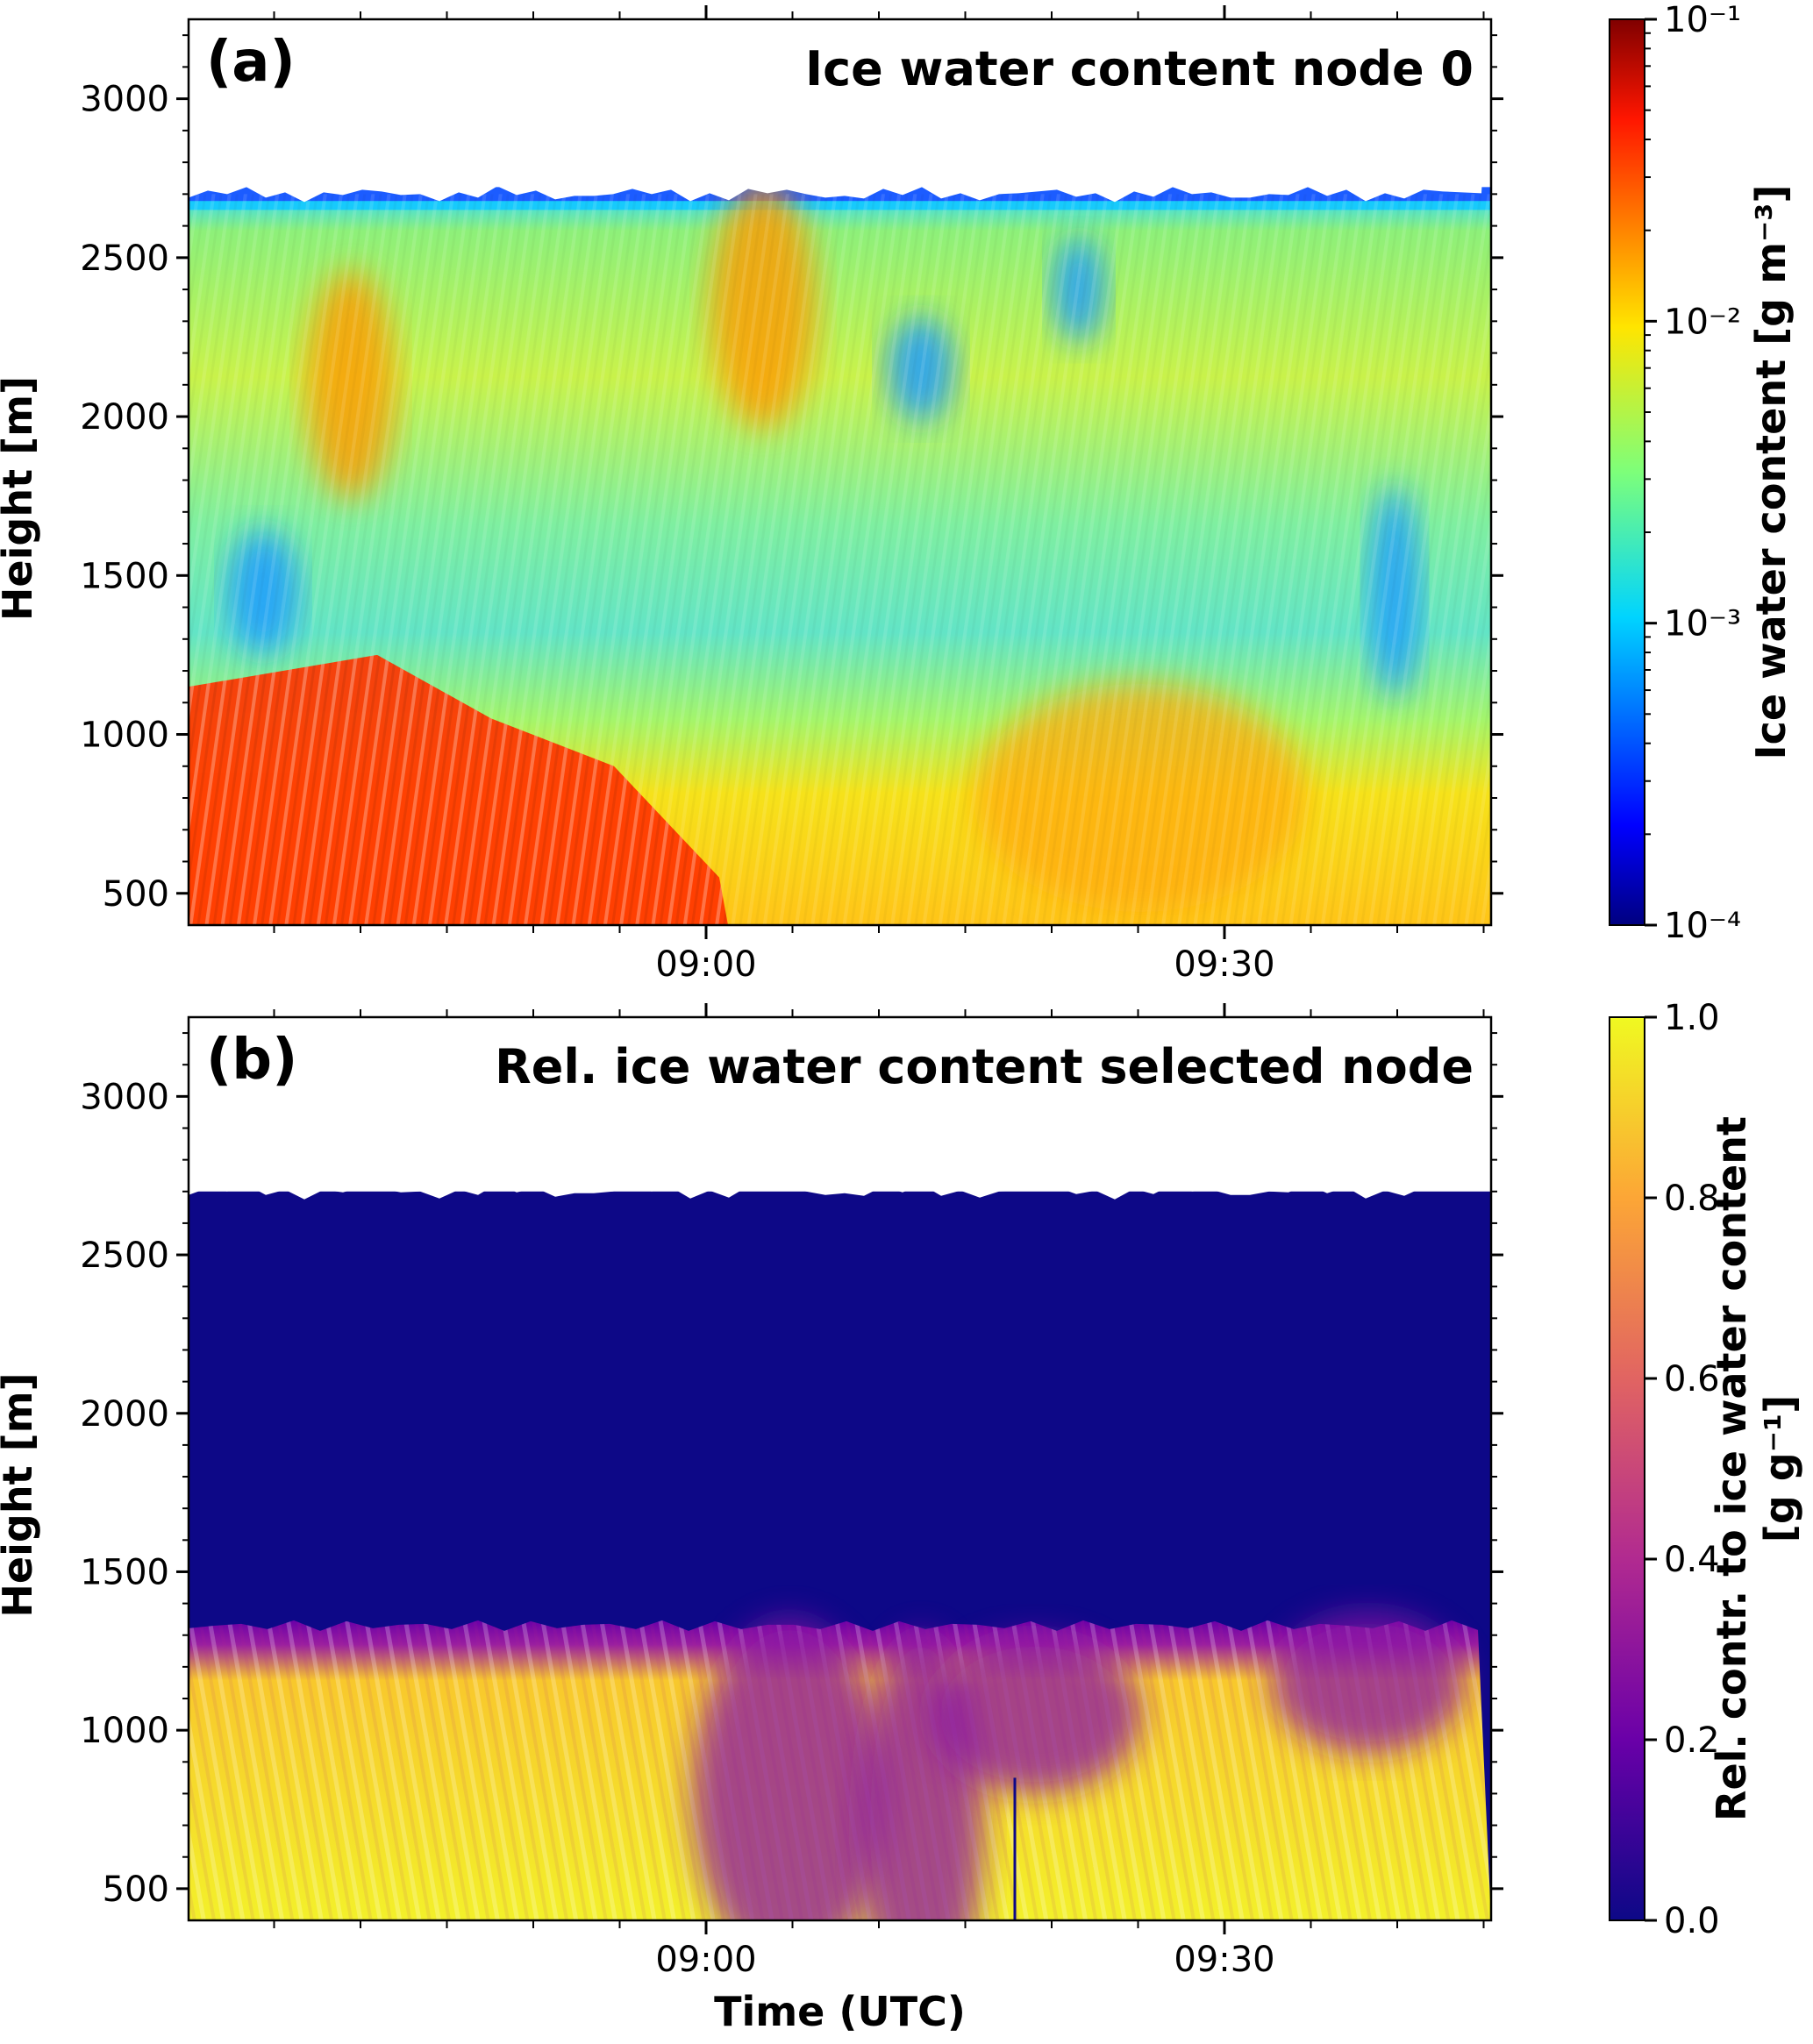  Describe the element at coordinates (124, 100) in the screenshot. I see `panel-a-y-tick-label-3000: 3000` at that location.